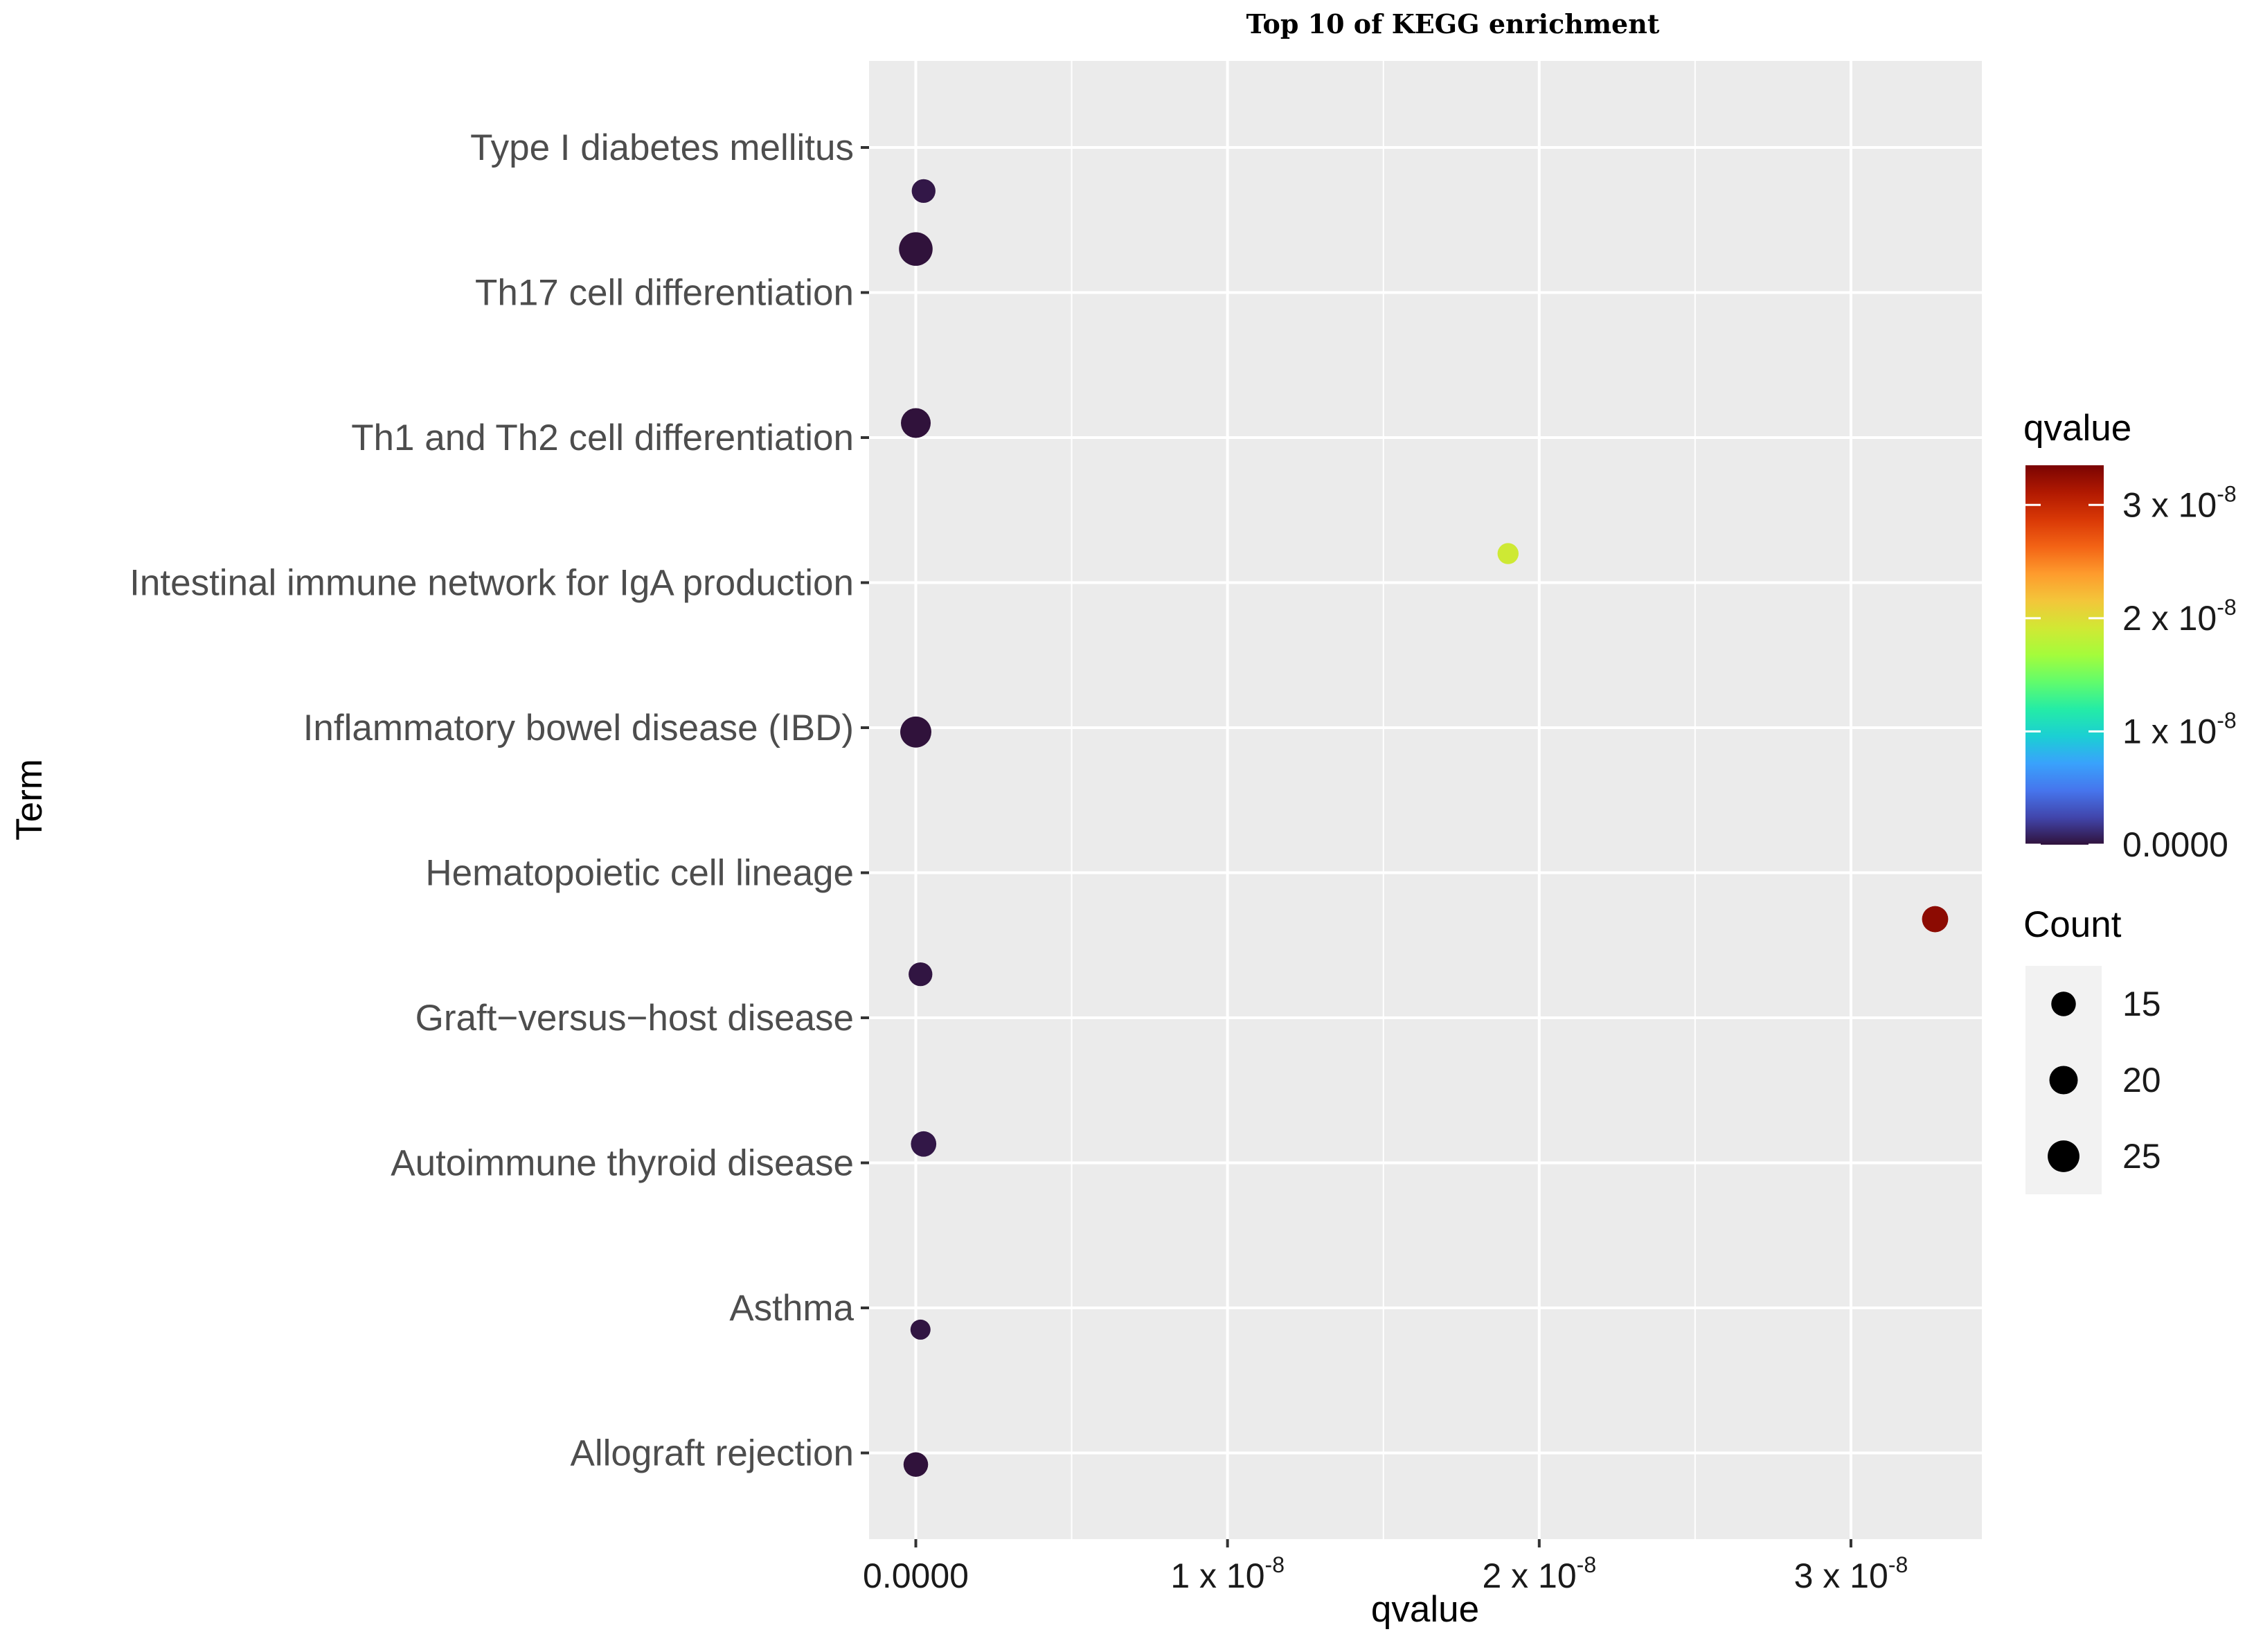 This screenshot has width=2254, height=1652. What do you see at coordinates (2141, 1004) in the screenshot?
I see `size-legend-label-15: 15` at bounding box center [2141, 1004].